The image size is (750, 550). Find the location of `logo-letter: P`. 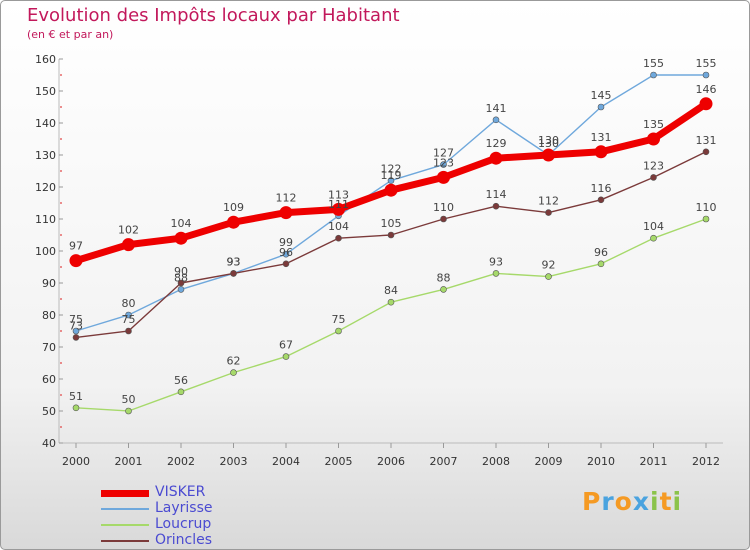

logo-letter: P is located at coordinates (592, 501).